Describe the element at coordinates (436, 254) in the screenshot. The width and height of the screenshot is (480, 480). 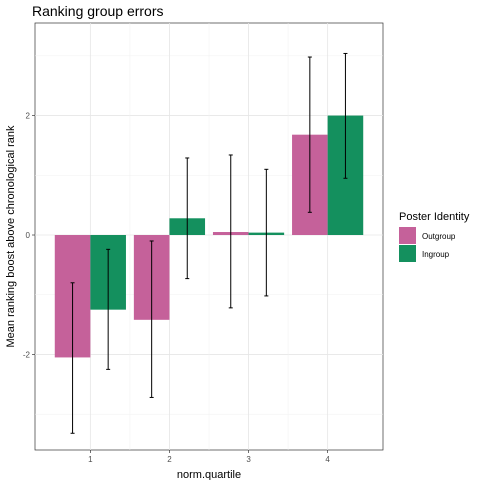
I see `legend-label-ingroup: Ingroup` at that location.